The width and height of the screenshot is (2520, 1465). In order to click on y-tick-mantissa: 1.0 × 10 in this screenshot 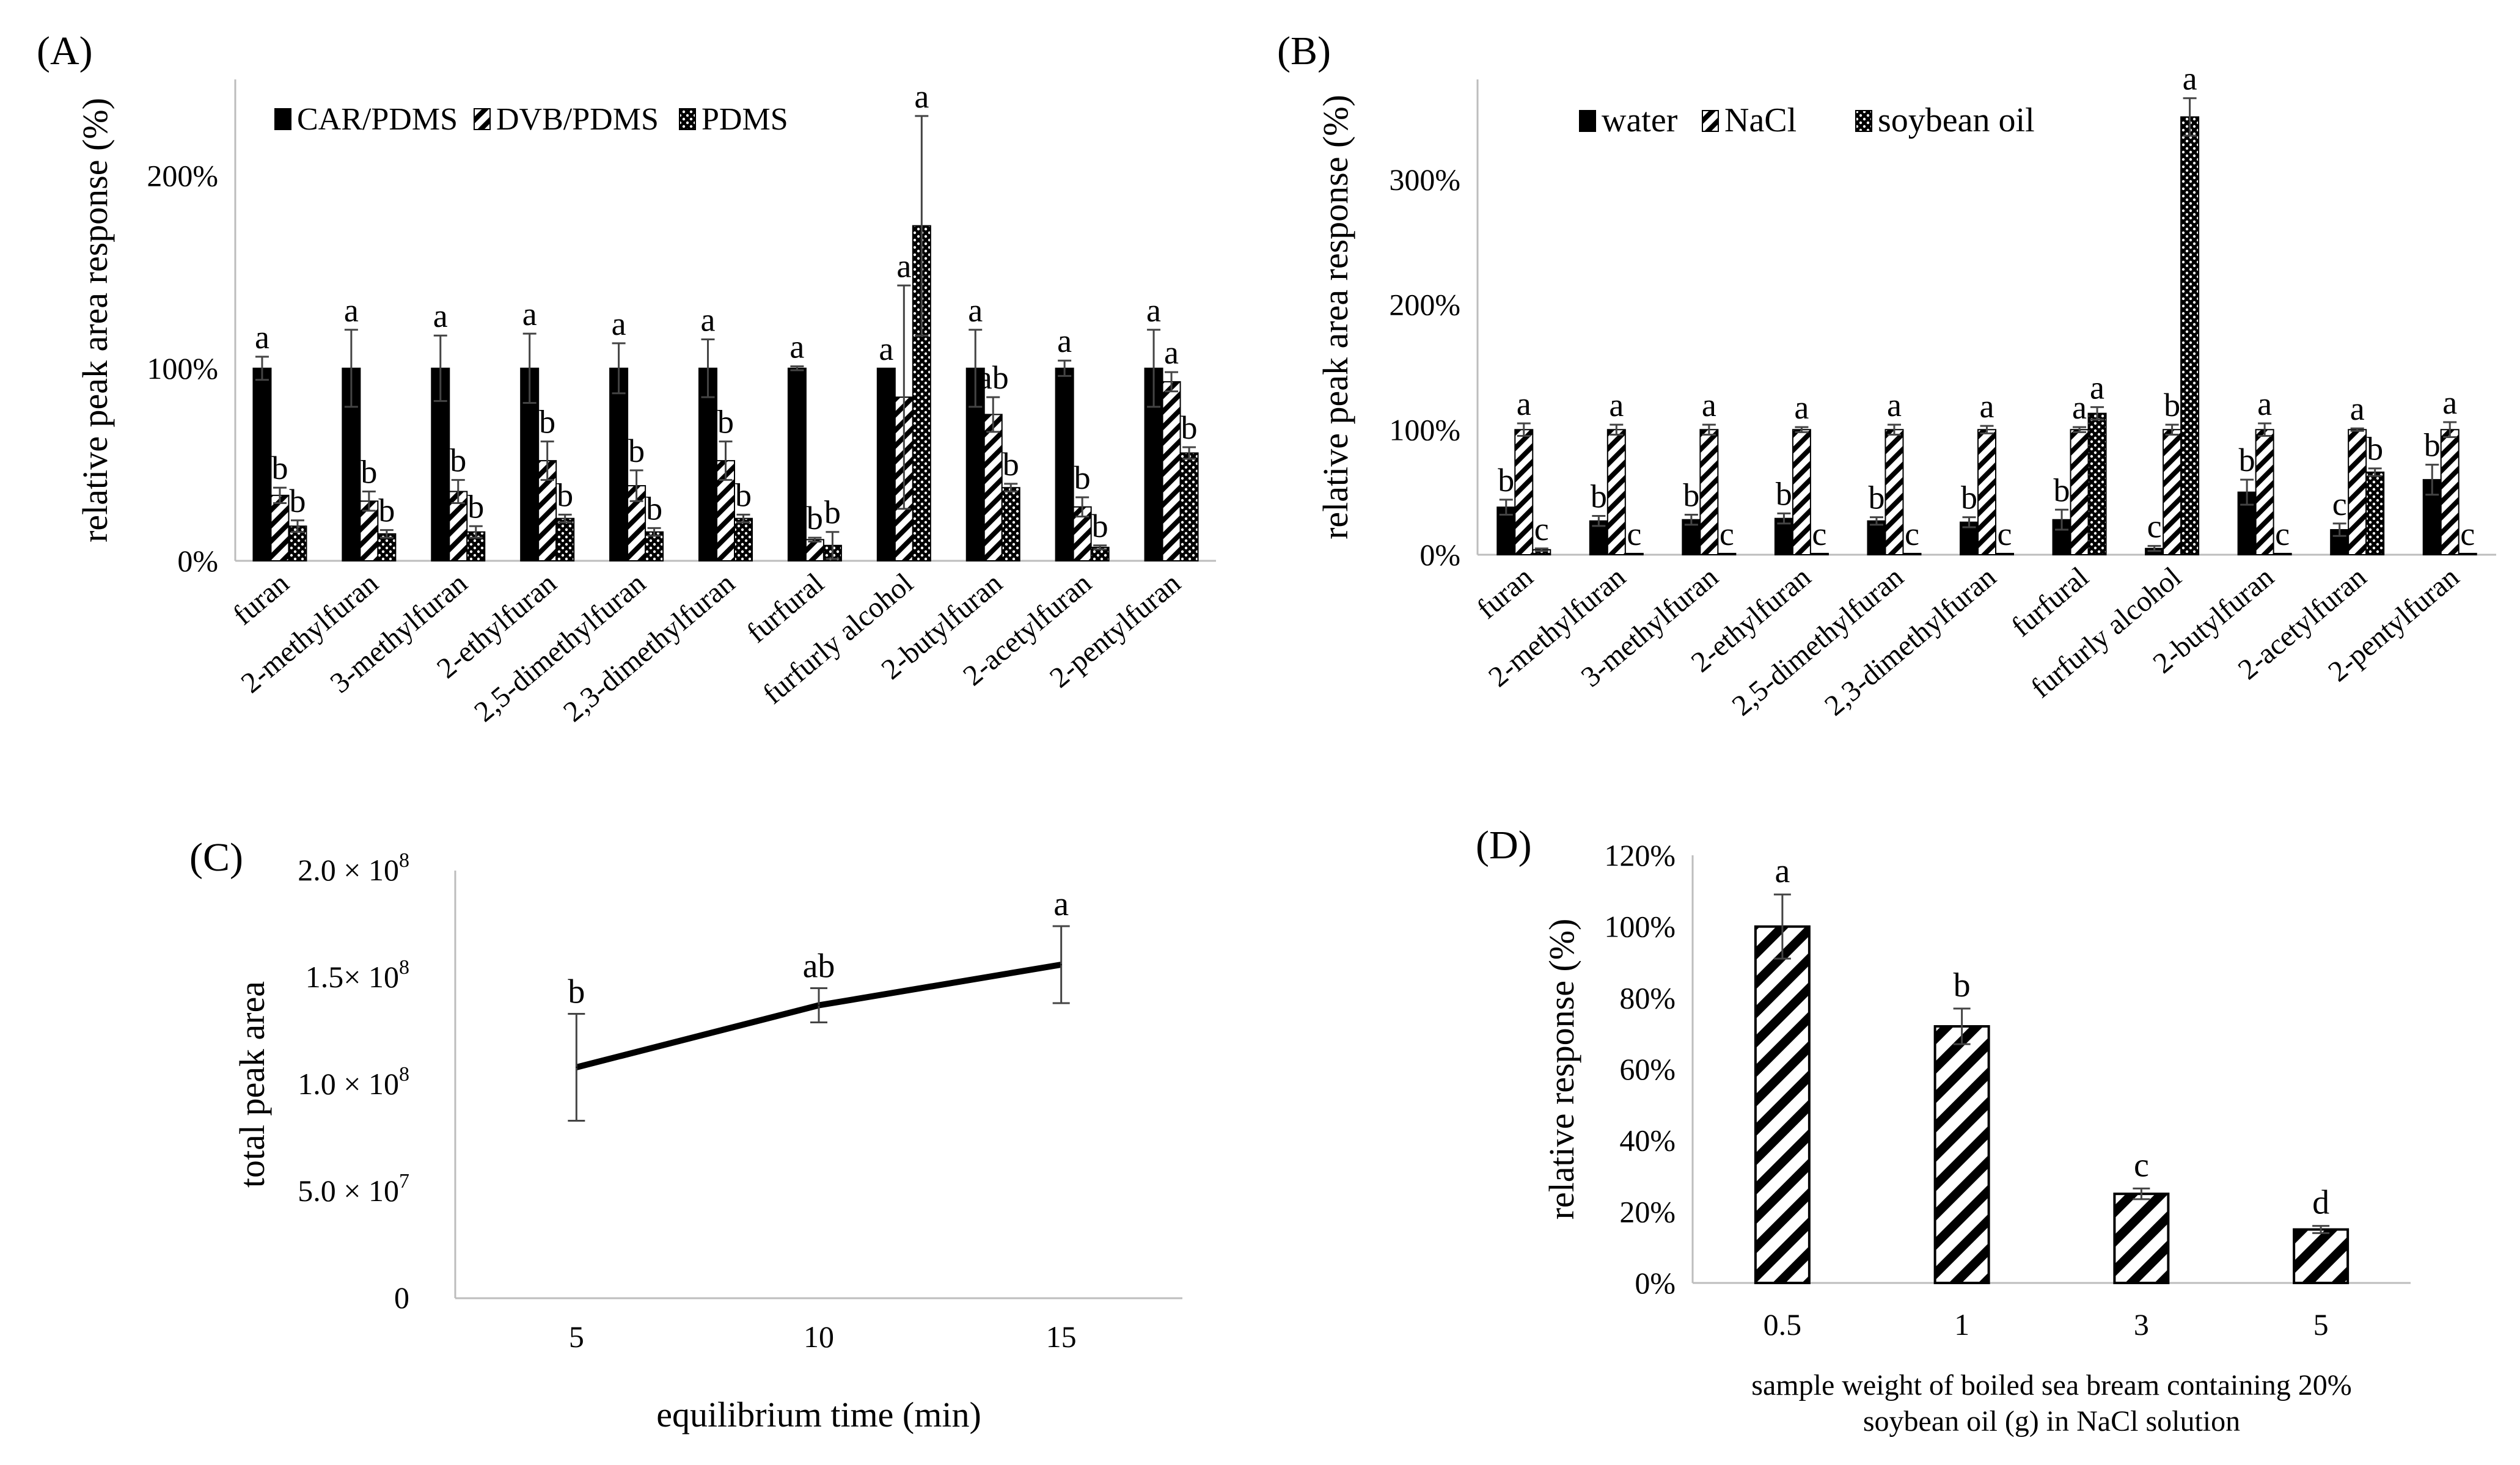, I will do `click(348, 1084)`.